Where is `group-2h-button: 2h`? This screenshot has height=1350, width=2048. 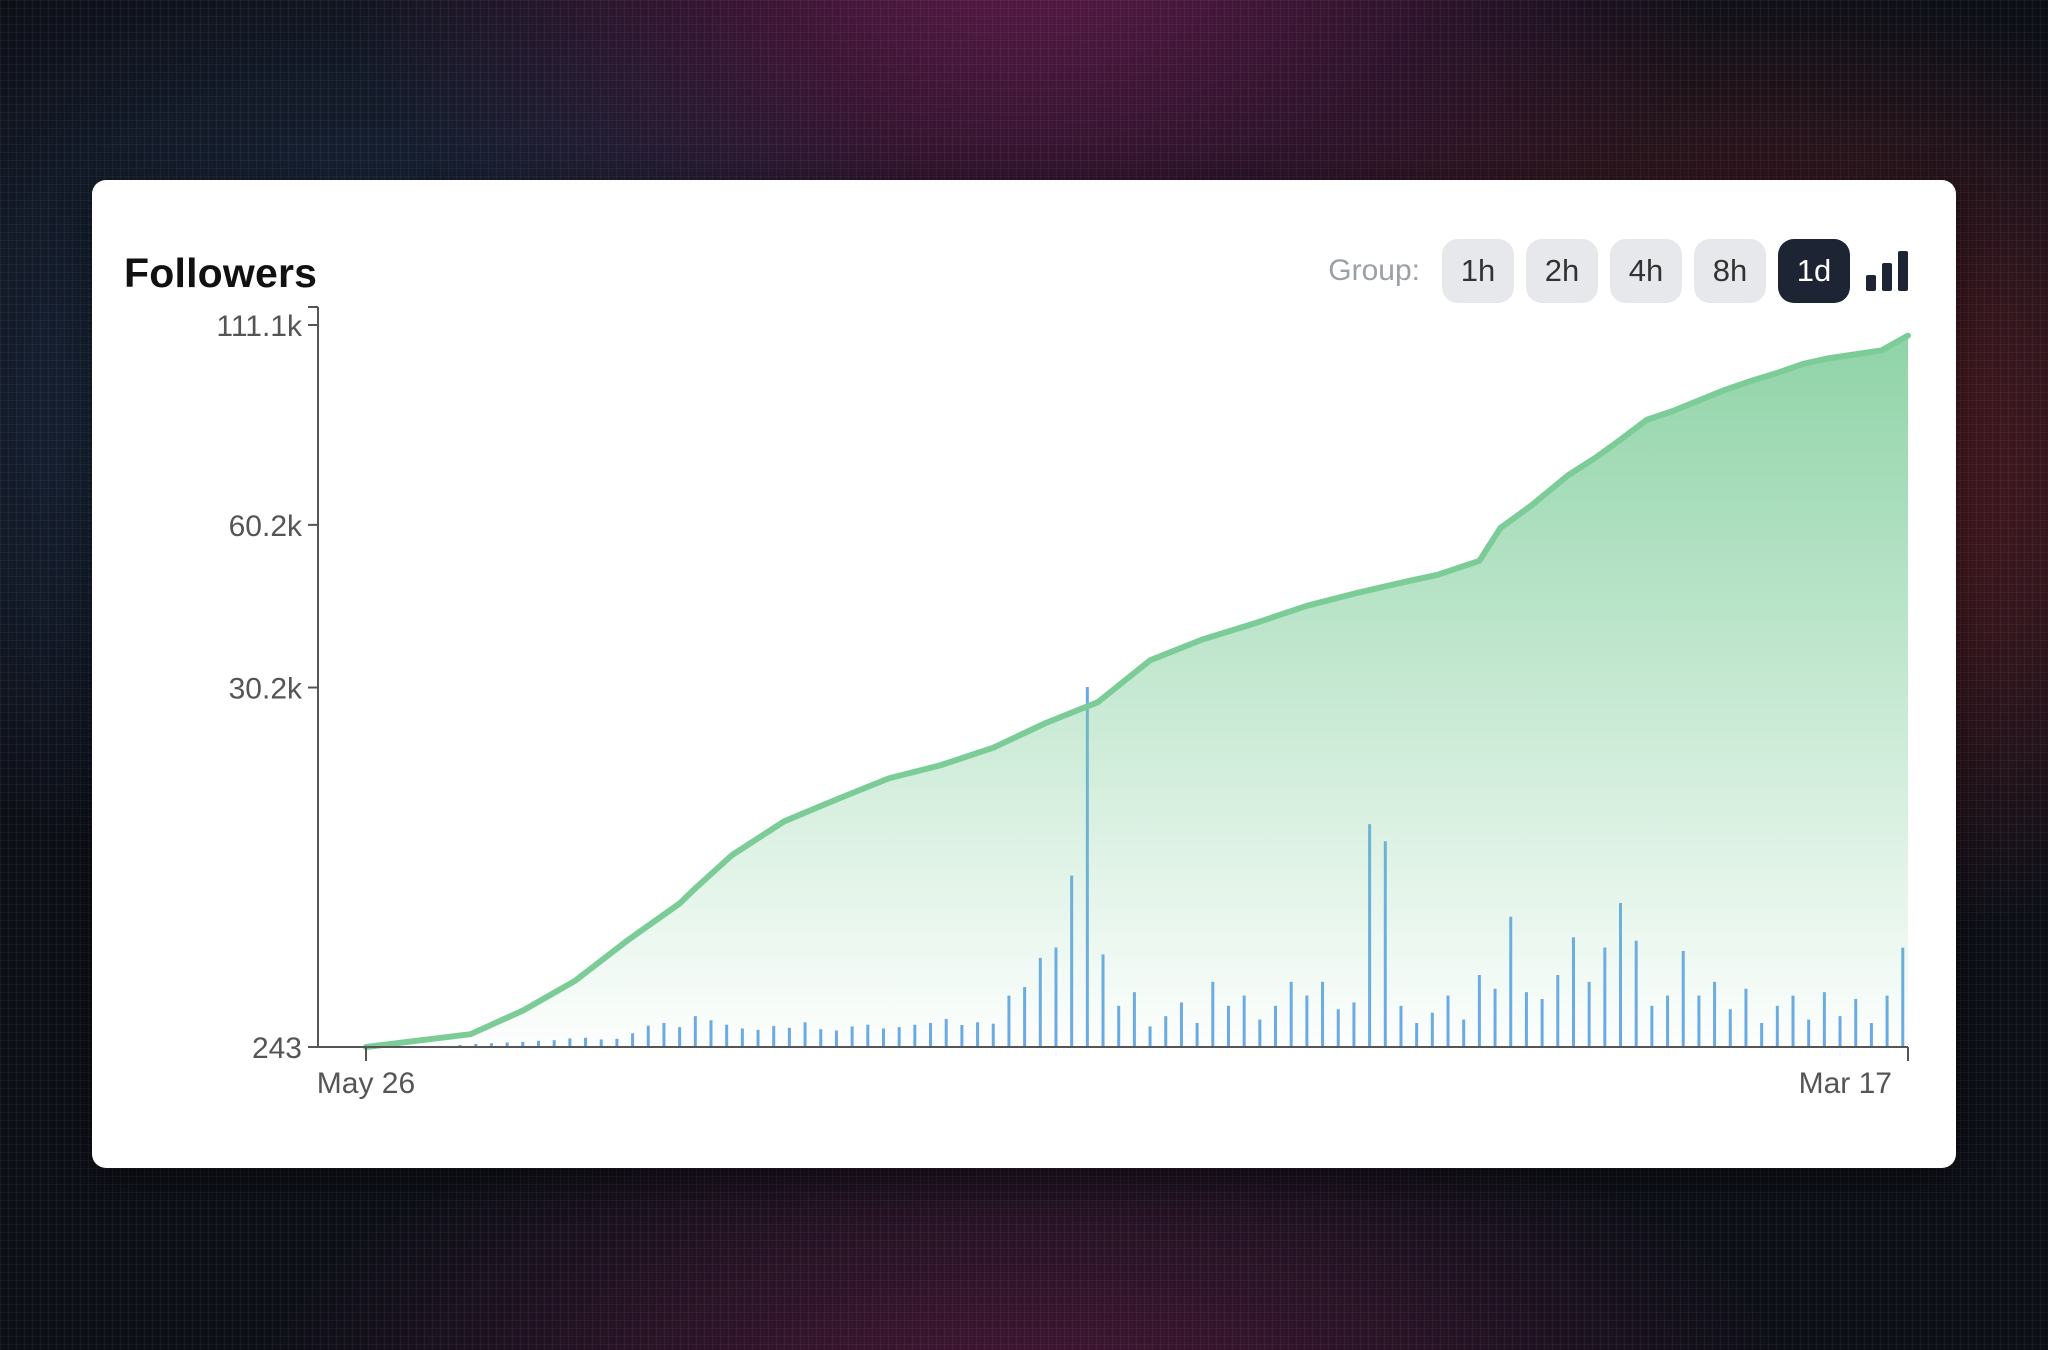
group-2h-button: 2h is located at coordinates (1562, 271).